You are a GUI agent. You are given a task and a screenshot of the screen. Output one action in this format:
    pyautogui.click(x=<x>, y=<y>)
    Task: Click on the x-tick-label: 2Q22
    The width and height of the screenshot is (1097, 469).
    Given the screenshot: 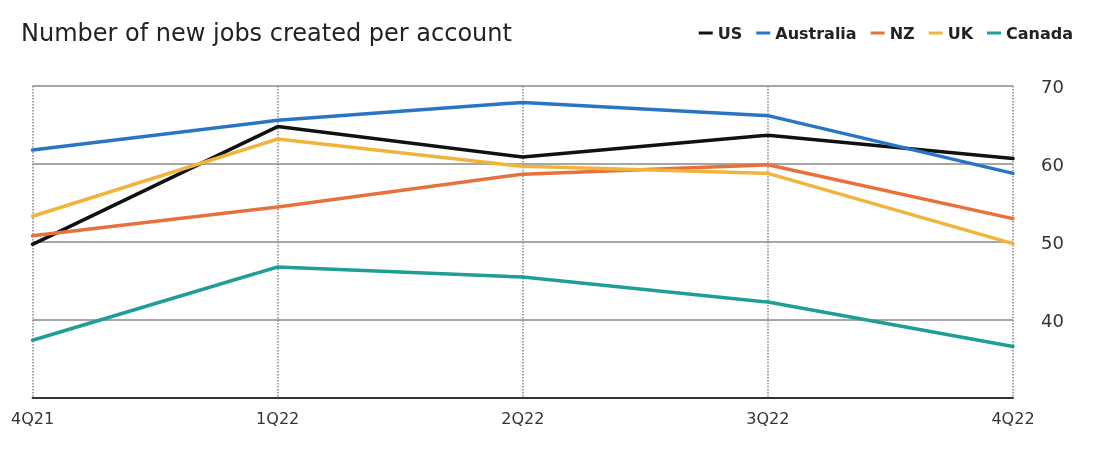 What is the action you would take?
    pyautogui.click(x=523, y=418)
    